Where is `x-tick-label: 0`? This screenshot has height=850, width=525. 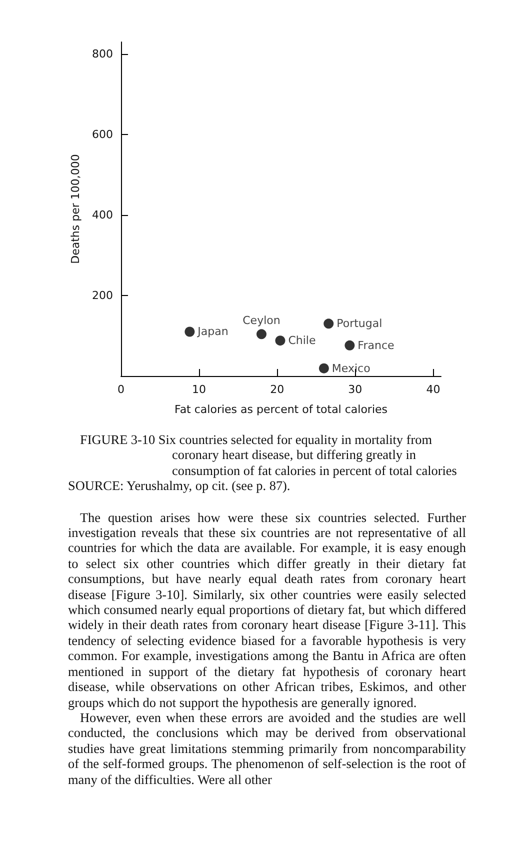 x-tick-label: 0 is located at coordinates (121, 389).